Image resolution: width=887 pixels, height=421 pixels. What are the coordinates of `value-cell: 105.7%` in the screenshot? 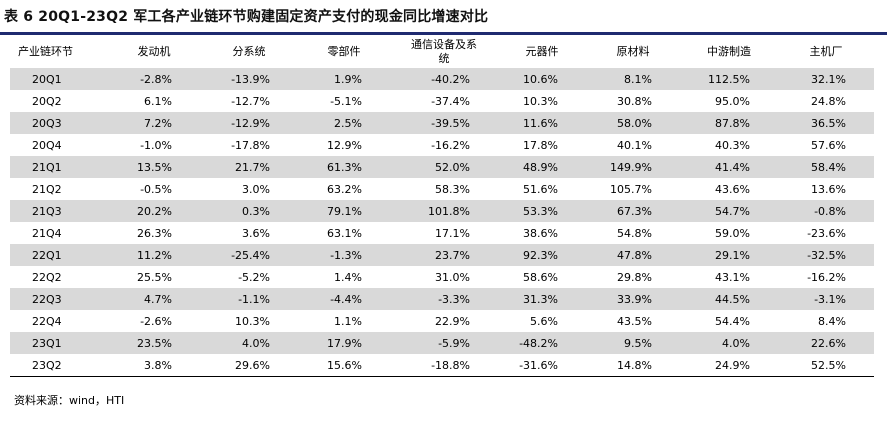 It's located at (631, 189).